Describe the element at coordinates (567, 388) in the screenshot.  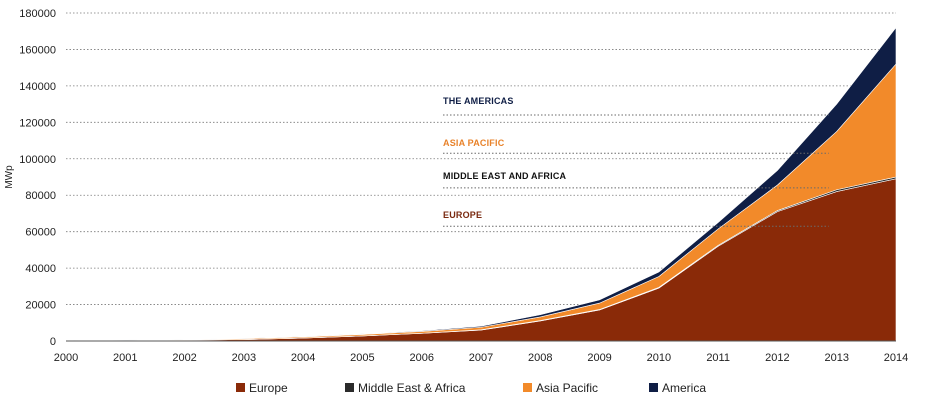
I see `legend-label: Asia Pacific` at that location.